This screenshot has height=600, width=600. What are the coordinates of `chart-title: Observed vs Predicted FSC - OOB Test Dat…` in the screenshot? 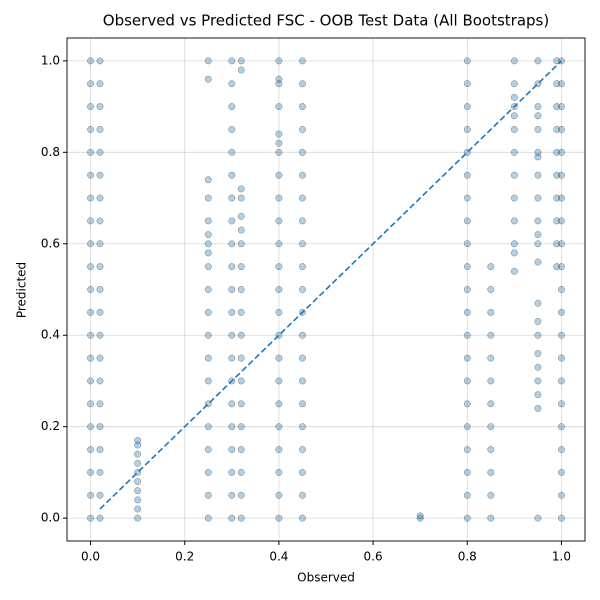 It's located at (326, 21).